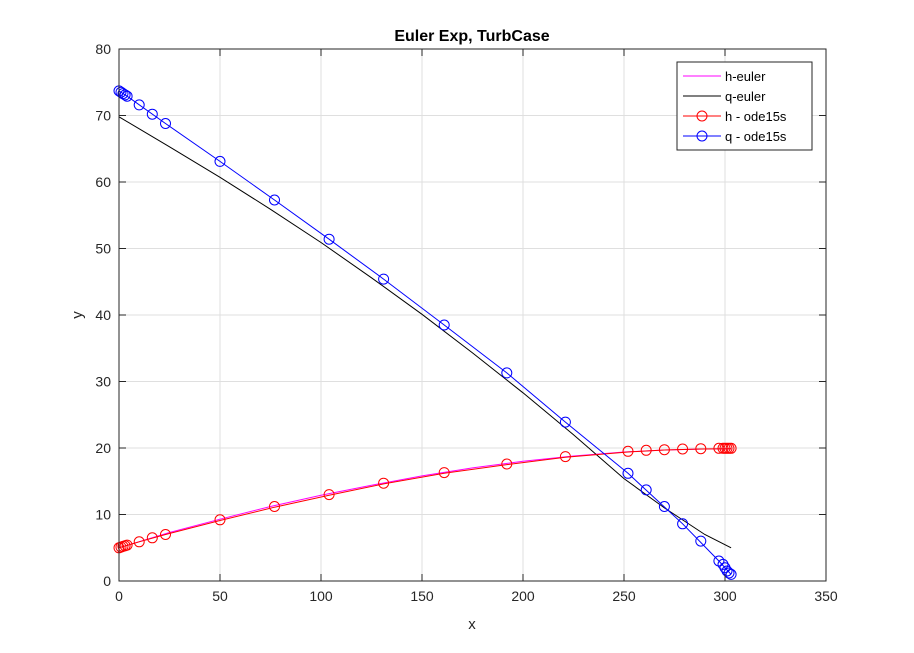 The height and width of the screenshot is (653, 914). What do you see at coordinates (103, 382) in the screenshot?
I see `y-tick-label: 30` at bounding box center [103, 382].